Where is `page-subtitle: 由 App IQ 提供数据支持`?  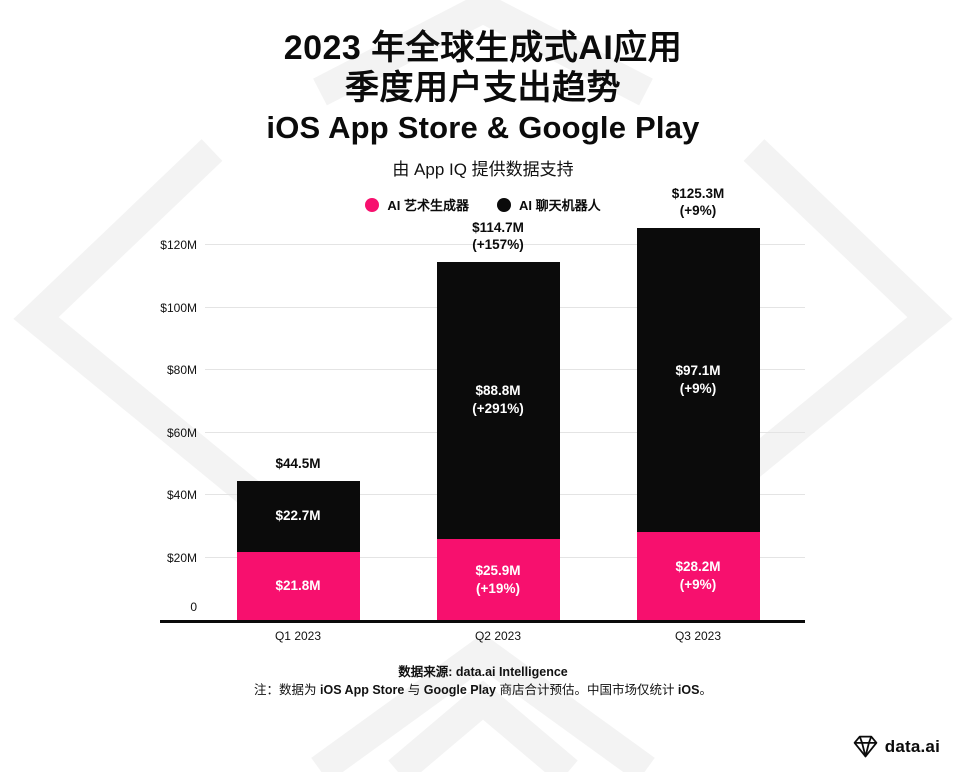
page-subtitle: 由 App IQ 提供数据支持 is located at coordinates (483, 169).